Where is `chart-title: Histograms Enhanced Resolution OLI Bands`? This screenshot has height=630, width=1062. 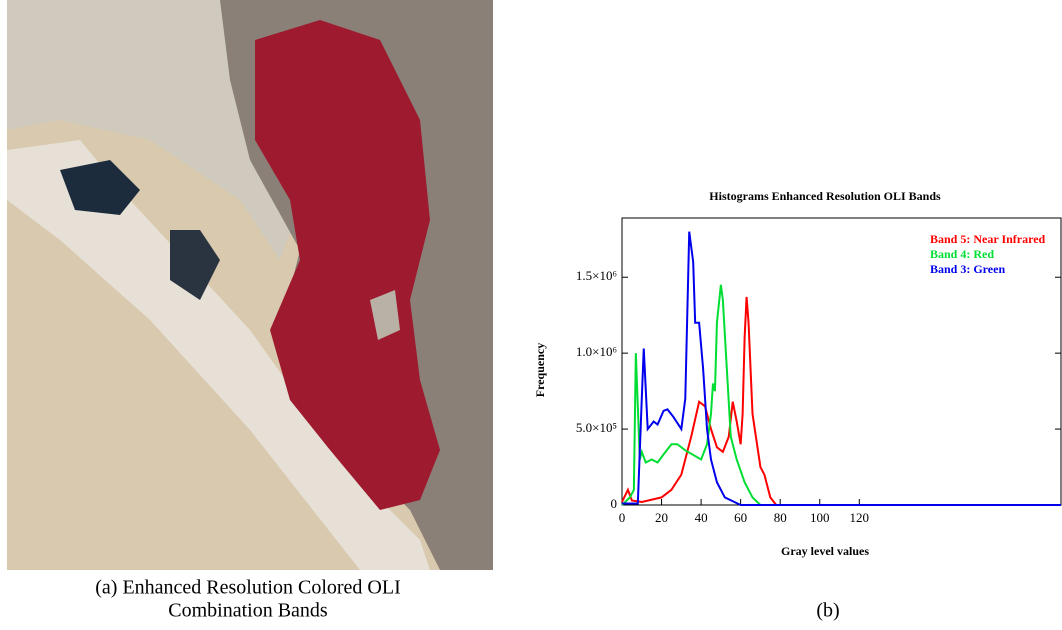
chart-title: Histograms Enhanced Resolution OLI Bands is located at coordinates (825, 196).